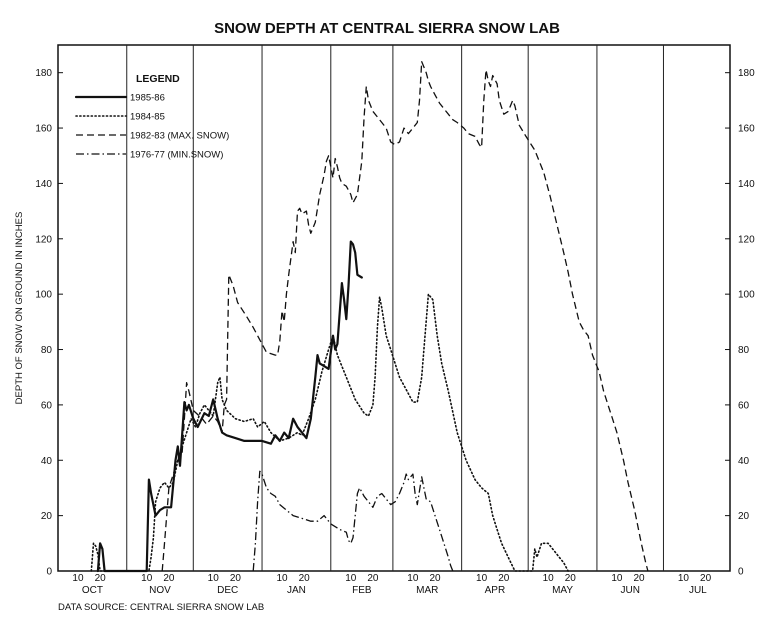 This screenshot has width=779, height=629. Describe the element at coordinates (147, 117) in the screenshot. I see `legend-label: 1984-85` at that location.